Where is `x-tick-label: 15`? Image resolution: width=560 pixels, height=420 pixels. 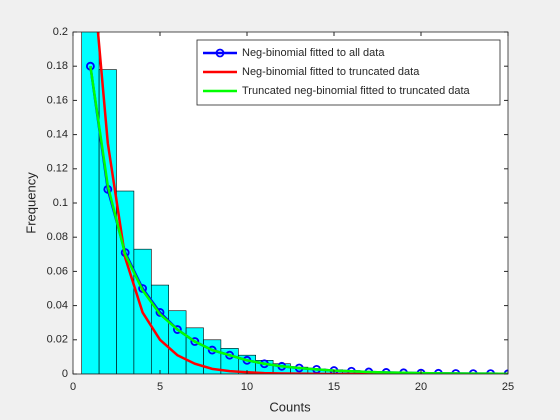
x-tick-label: 15 is located at coordinates (334, 387).